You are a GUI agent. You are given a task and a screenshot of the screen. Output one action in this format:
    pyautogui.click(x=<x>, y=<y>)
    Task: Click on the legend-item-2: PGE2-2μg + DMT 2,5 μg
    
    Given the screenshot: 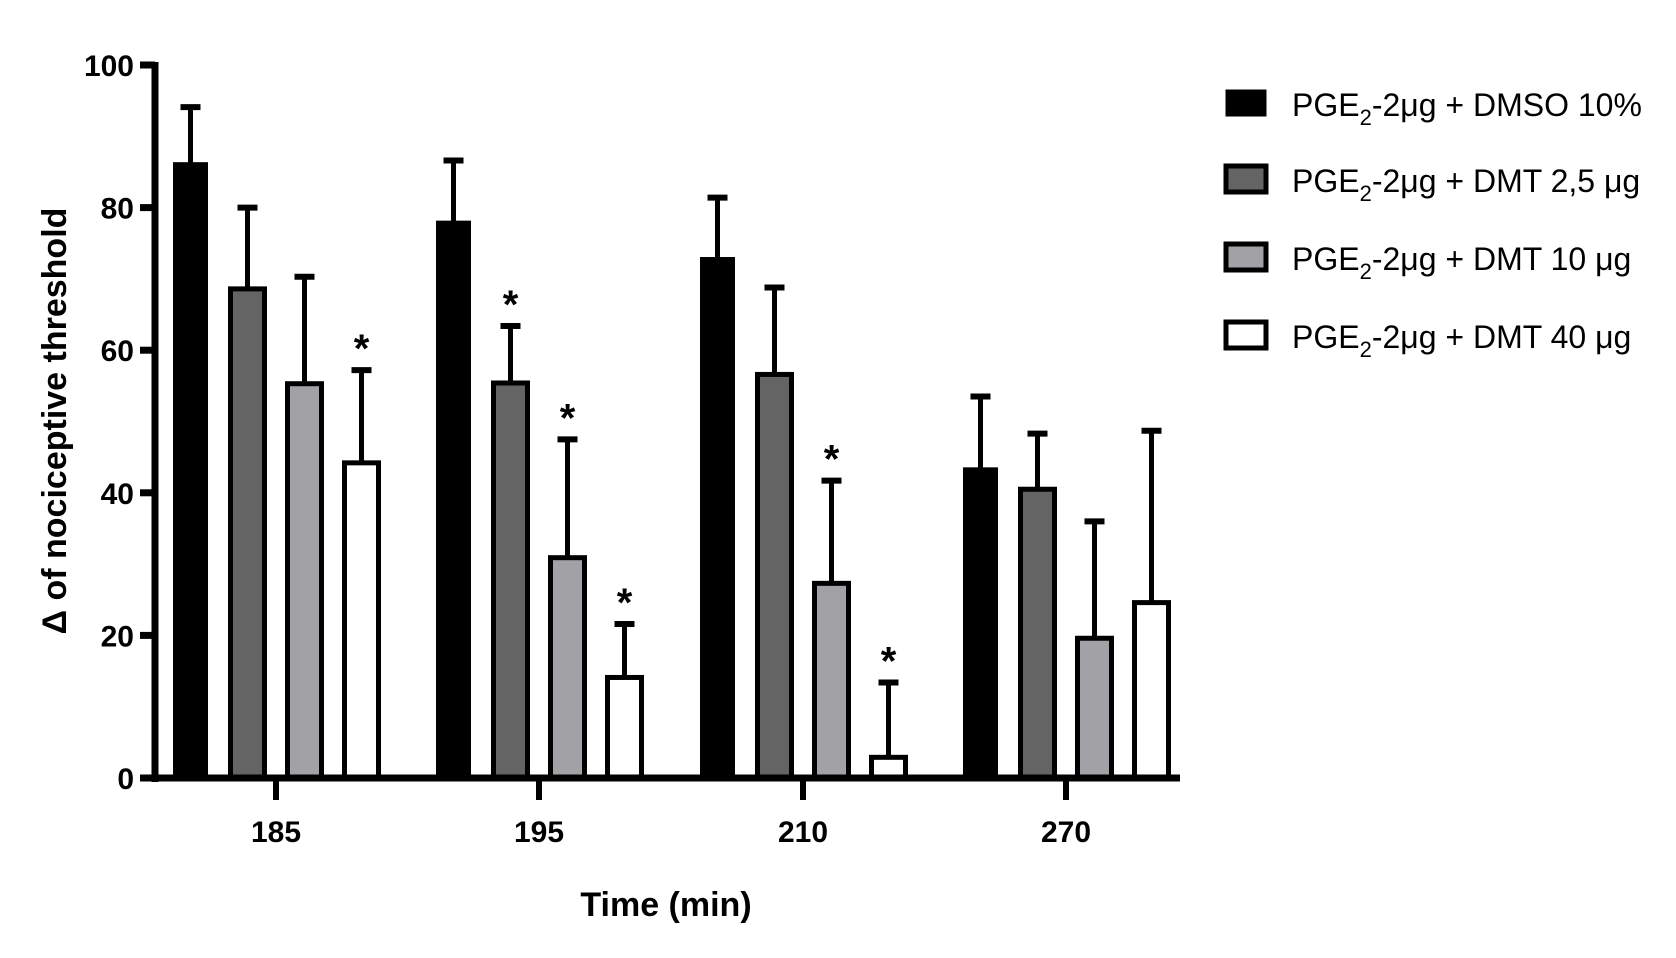 What is the action you would take?
    pyautogui.click(x=1431, y=184)
    